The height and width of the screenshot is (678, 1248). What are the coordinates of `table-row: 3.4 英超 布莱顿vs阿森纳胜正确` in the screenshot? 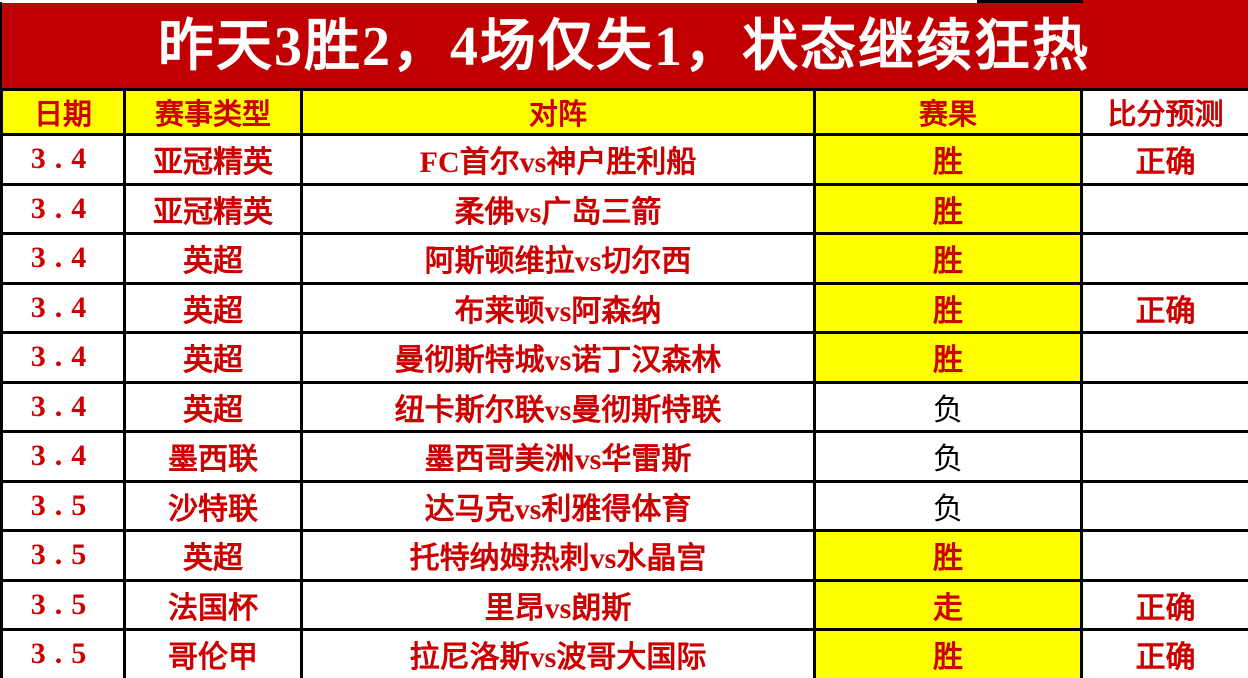 It's located at (624, 307).